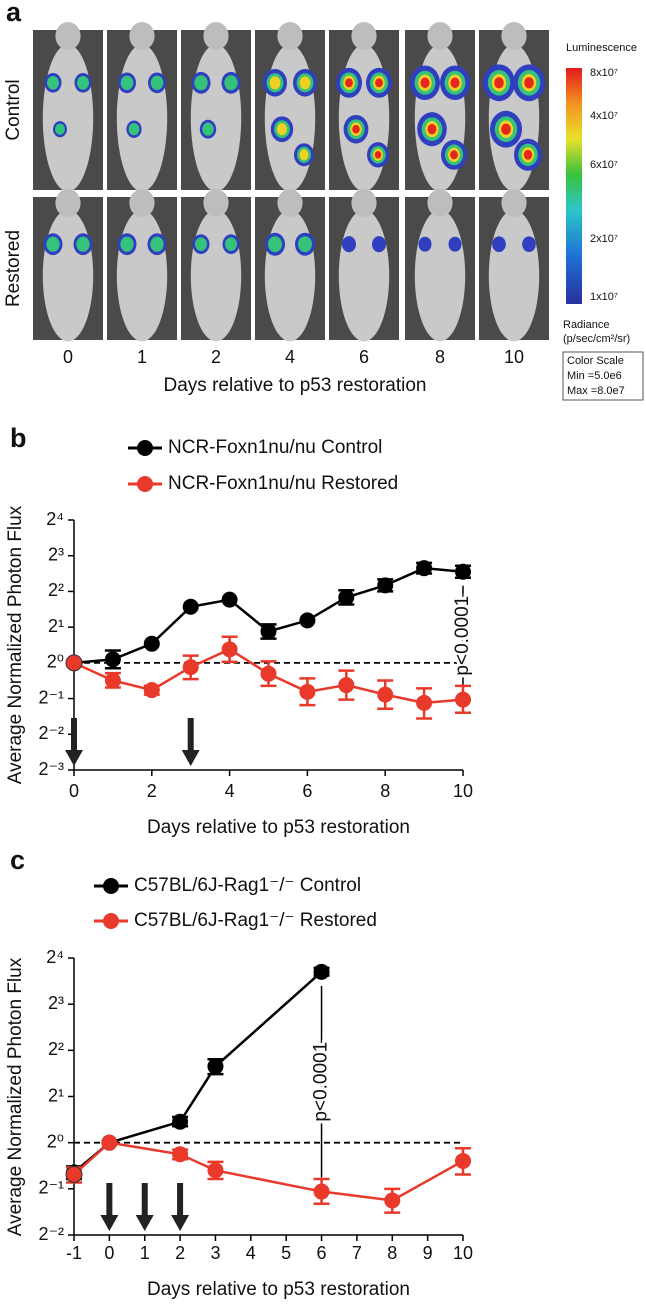  What do you see at coordinates (51, 1234) in the screenshot?
I see `y-tick-label: 2⁻²` at bounding box center [51, 1234].